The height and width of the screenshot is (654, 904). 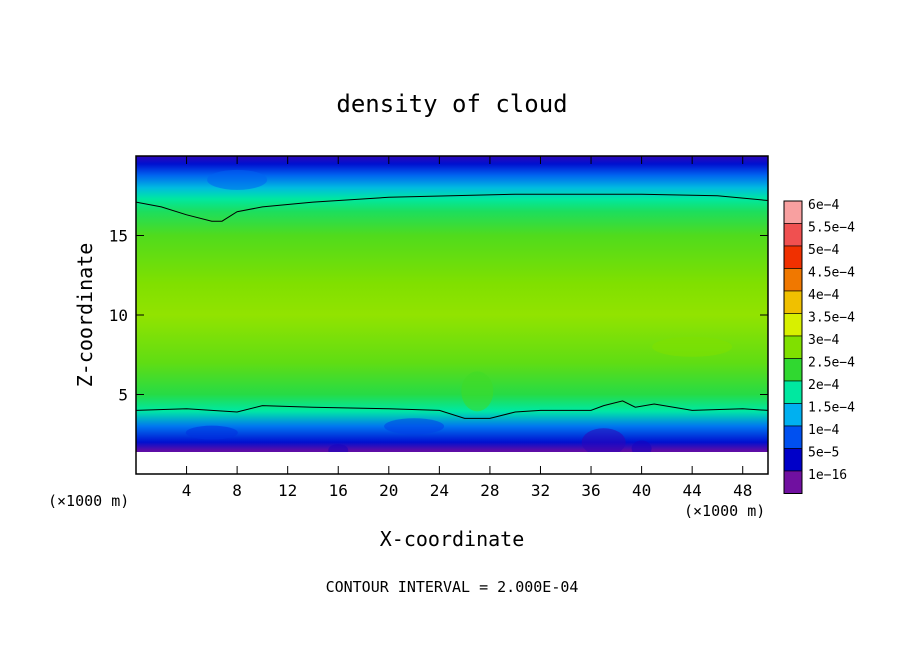 What do you see at coordinates (823, 205) in the screenshot?
I see `colorbar-label-0: 6e−4` at bounding box center [823, 205].